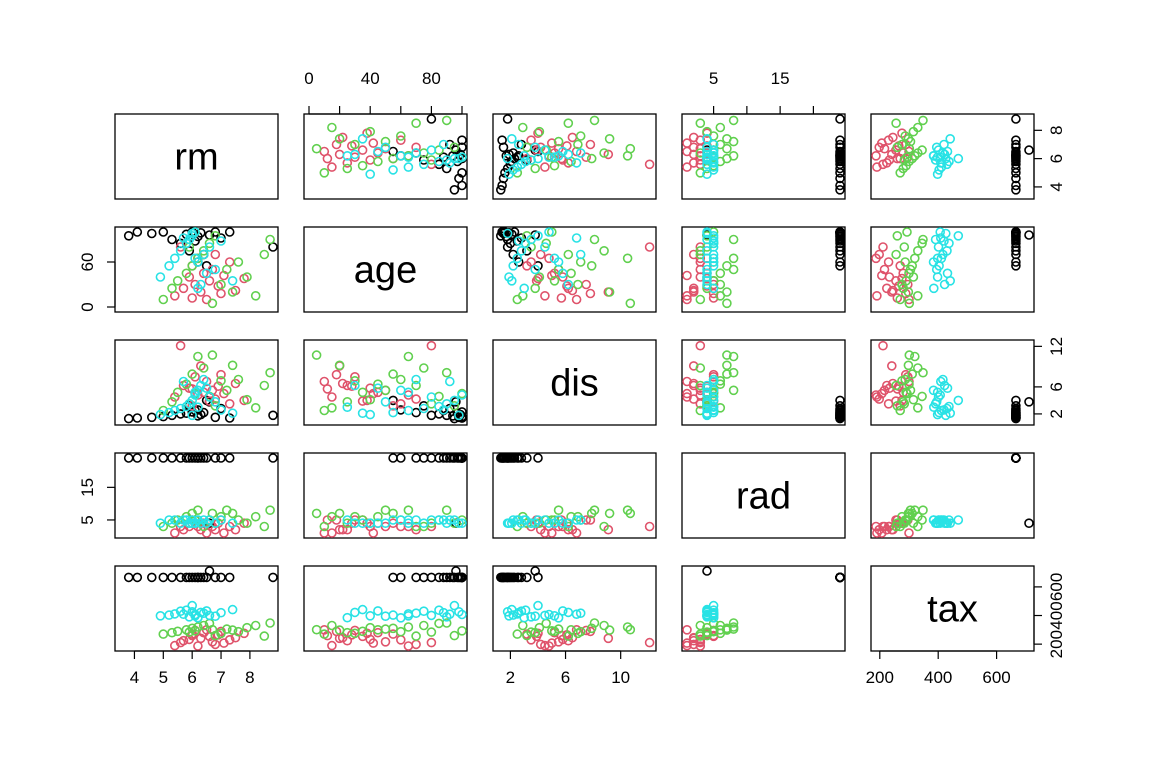  I want to click on panel-rm-dis, so click(574, 156).